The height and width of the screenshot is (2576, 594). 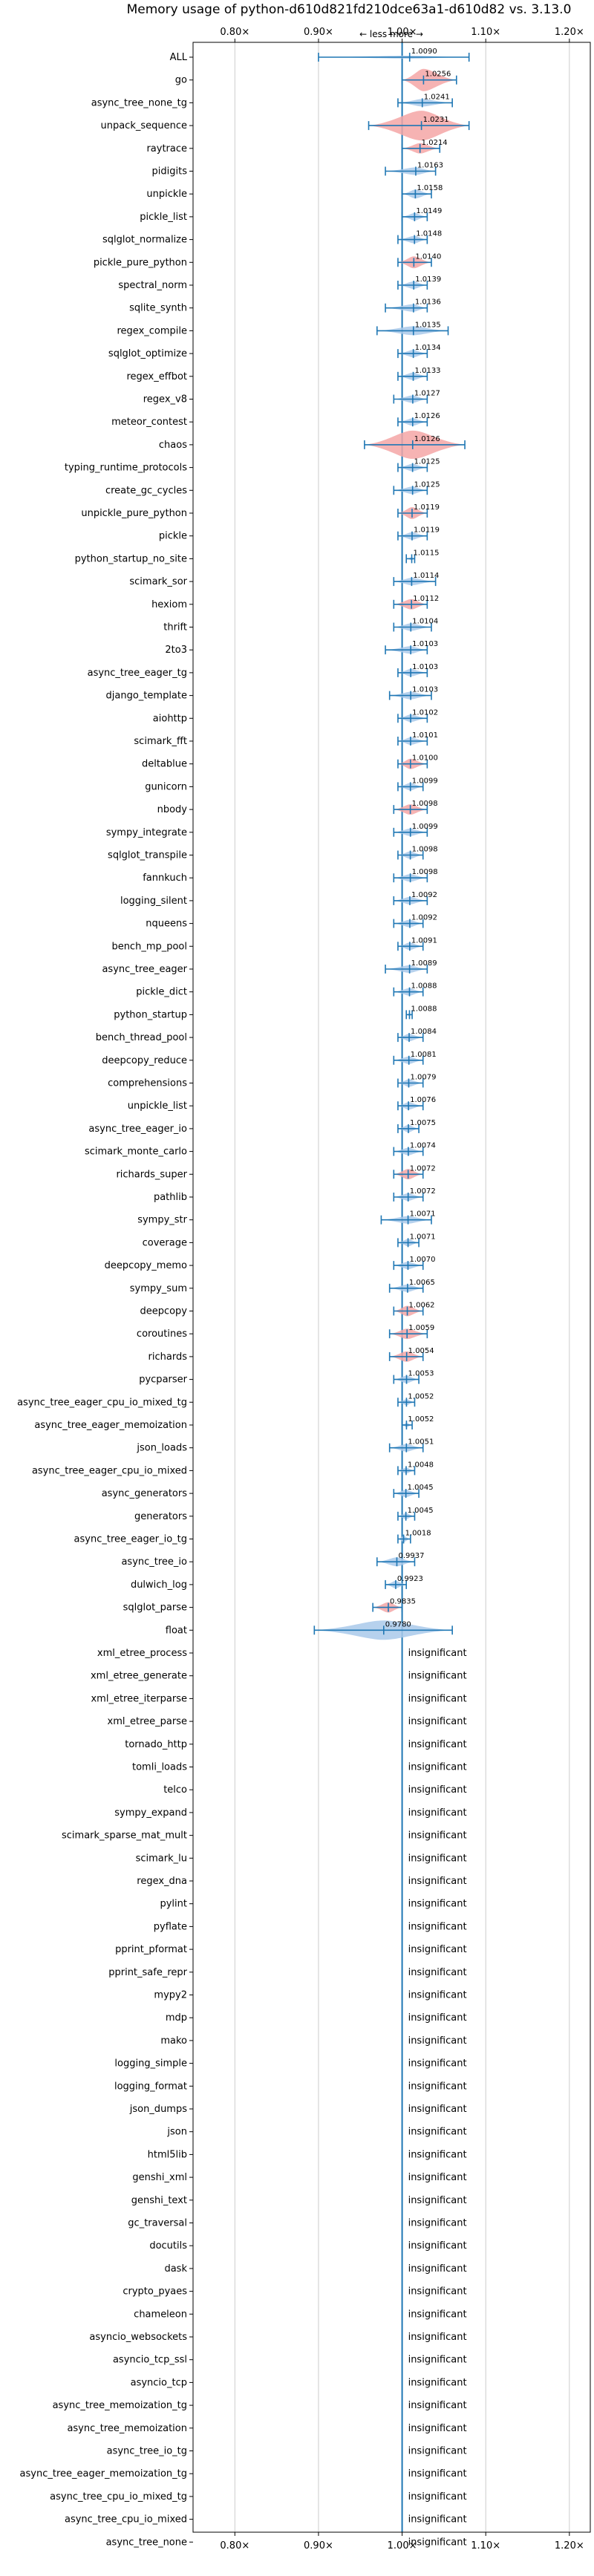 What do you see at coordinates (285, 126) in the screenshot?
I see `benchmark-row: unpack_sequence 1.0231` at bounding box center [285, 126].